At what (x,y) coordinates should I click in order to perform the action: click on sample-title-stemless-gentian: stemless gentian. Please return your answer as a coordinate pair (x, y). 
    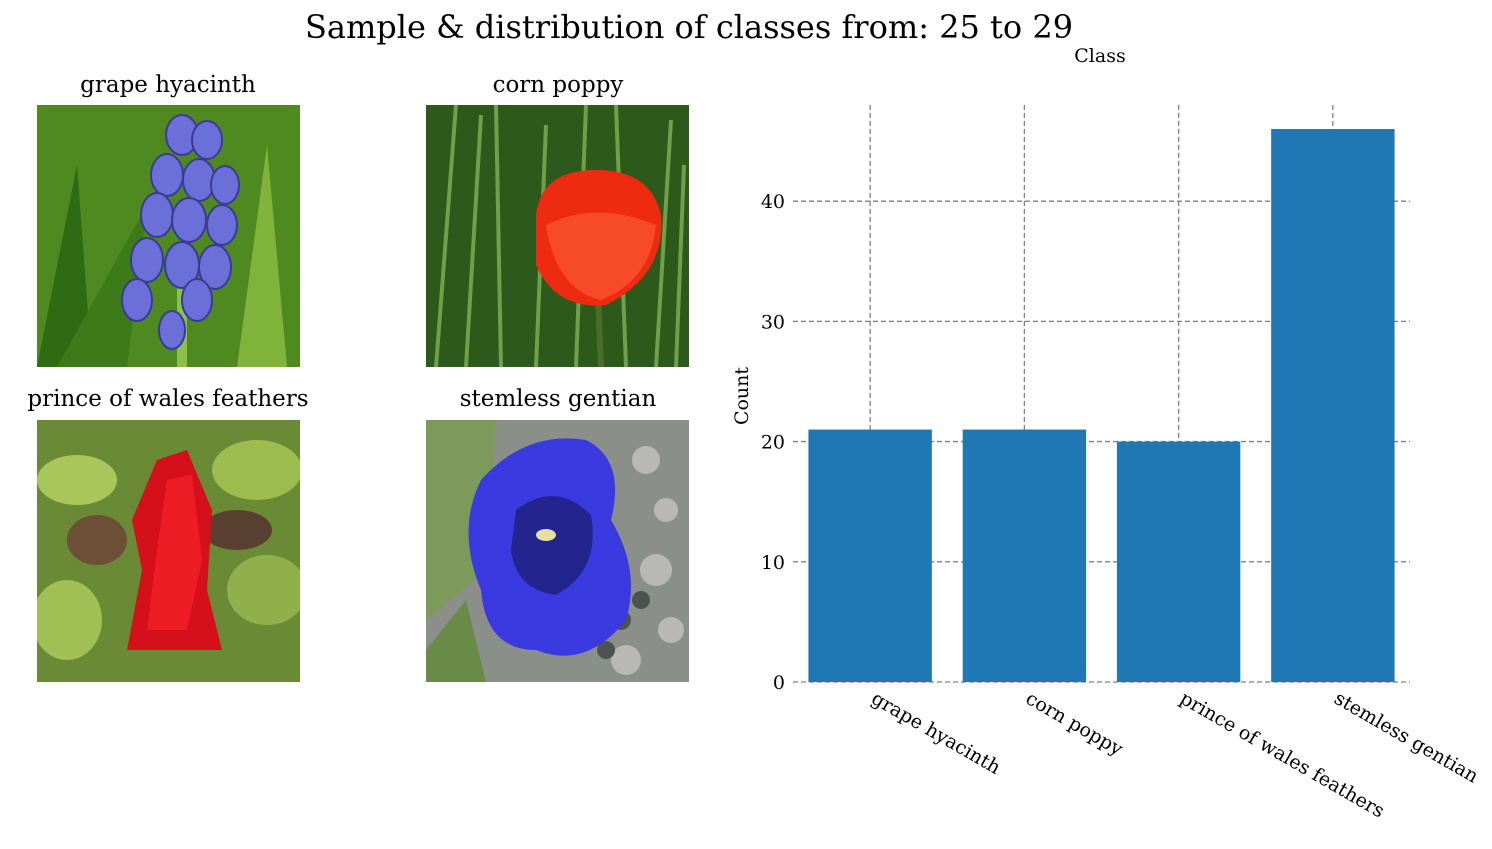
    Looking at the image, I should click on (558, 399).